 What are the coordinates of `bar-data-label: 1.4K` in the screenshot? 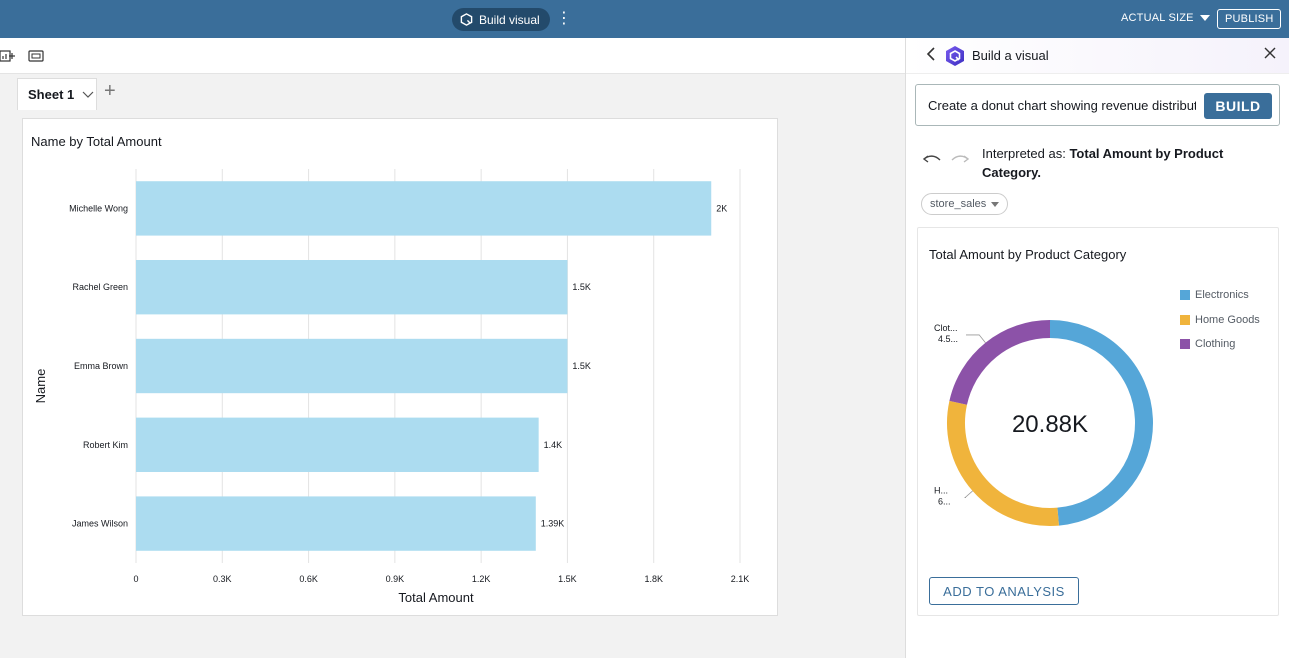 It's located at (553, 445).